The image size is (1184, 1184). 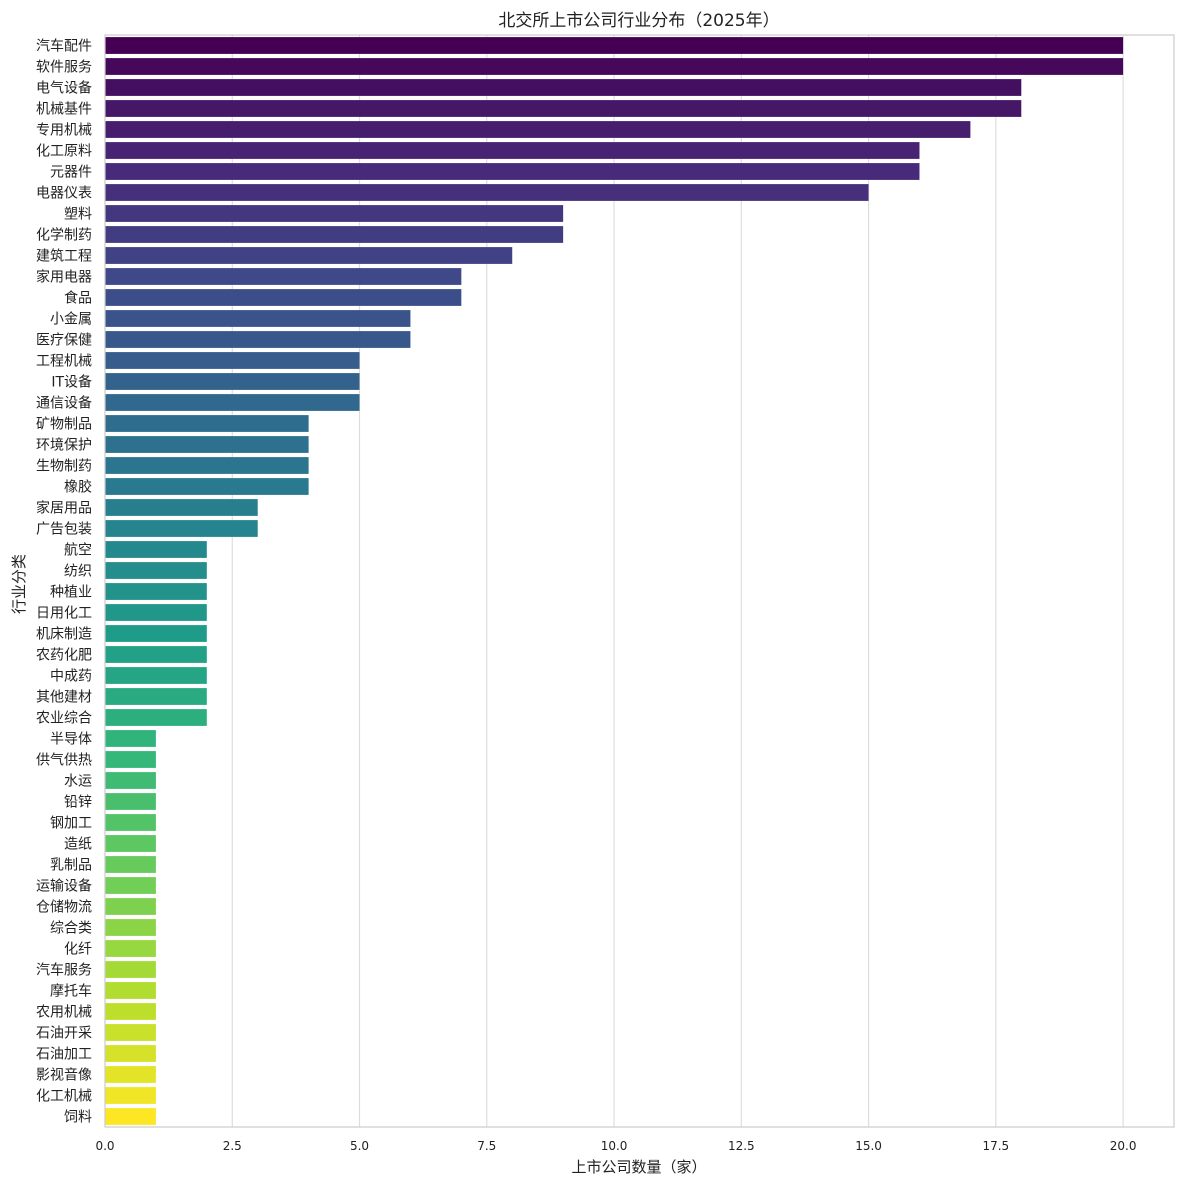 I want to click on x-tick-labels: 0.0 2.5 5.0 7.5 10.0 12.5 15.0 17.5 20.0, so click(x=615, y=1146).